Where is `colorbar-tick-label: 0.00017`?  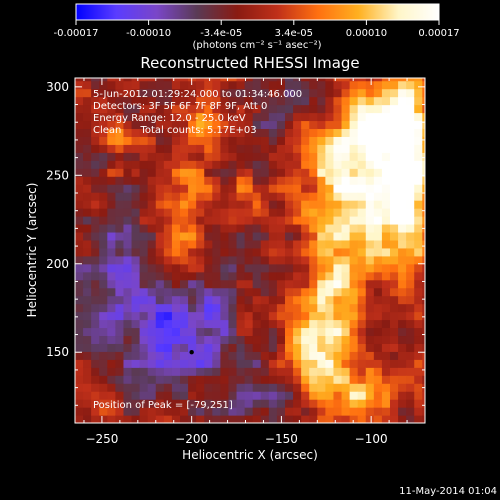
colorbar-tick-label: 0.00017 is located at coordinates (438, 33).